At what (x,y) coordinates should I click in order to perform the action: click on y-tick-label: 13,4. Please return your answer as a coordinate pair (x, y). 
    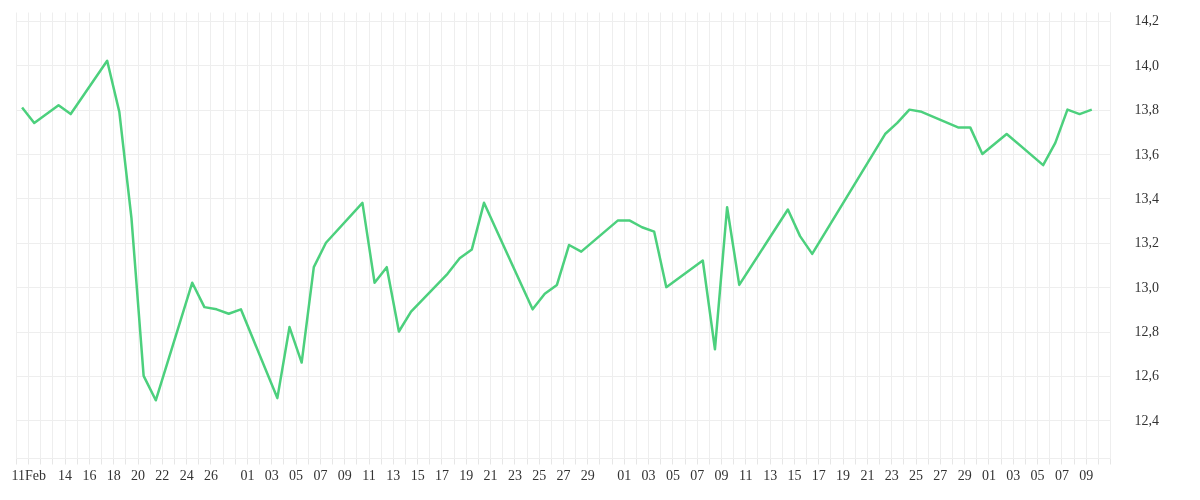
    Looking at the image, I should click on (1146, 198).